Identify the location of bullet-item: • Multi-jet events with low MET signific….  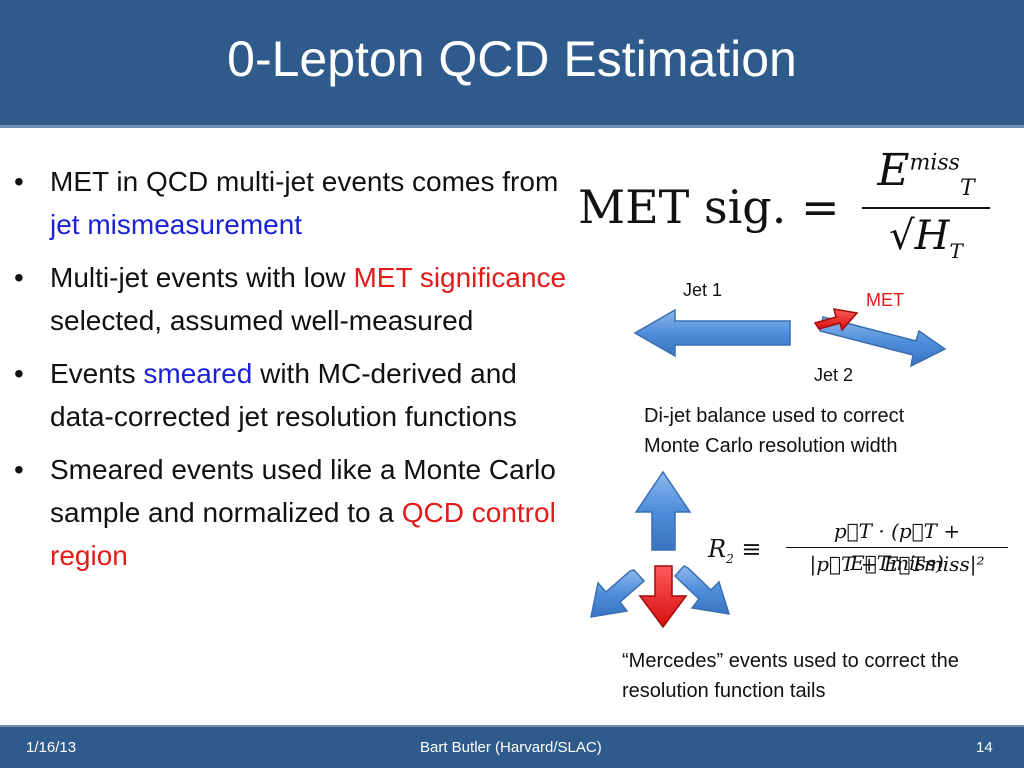
(294, 299).